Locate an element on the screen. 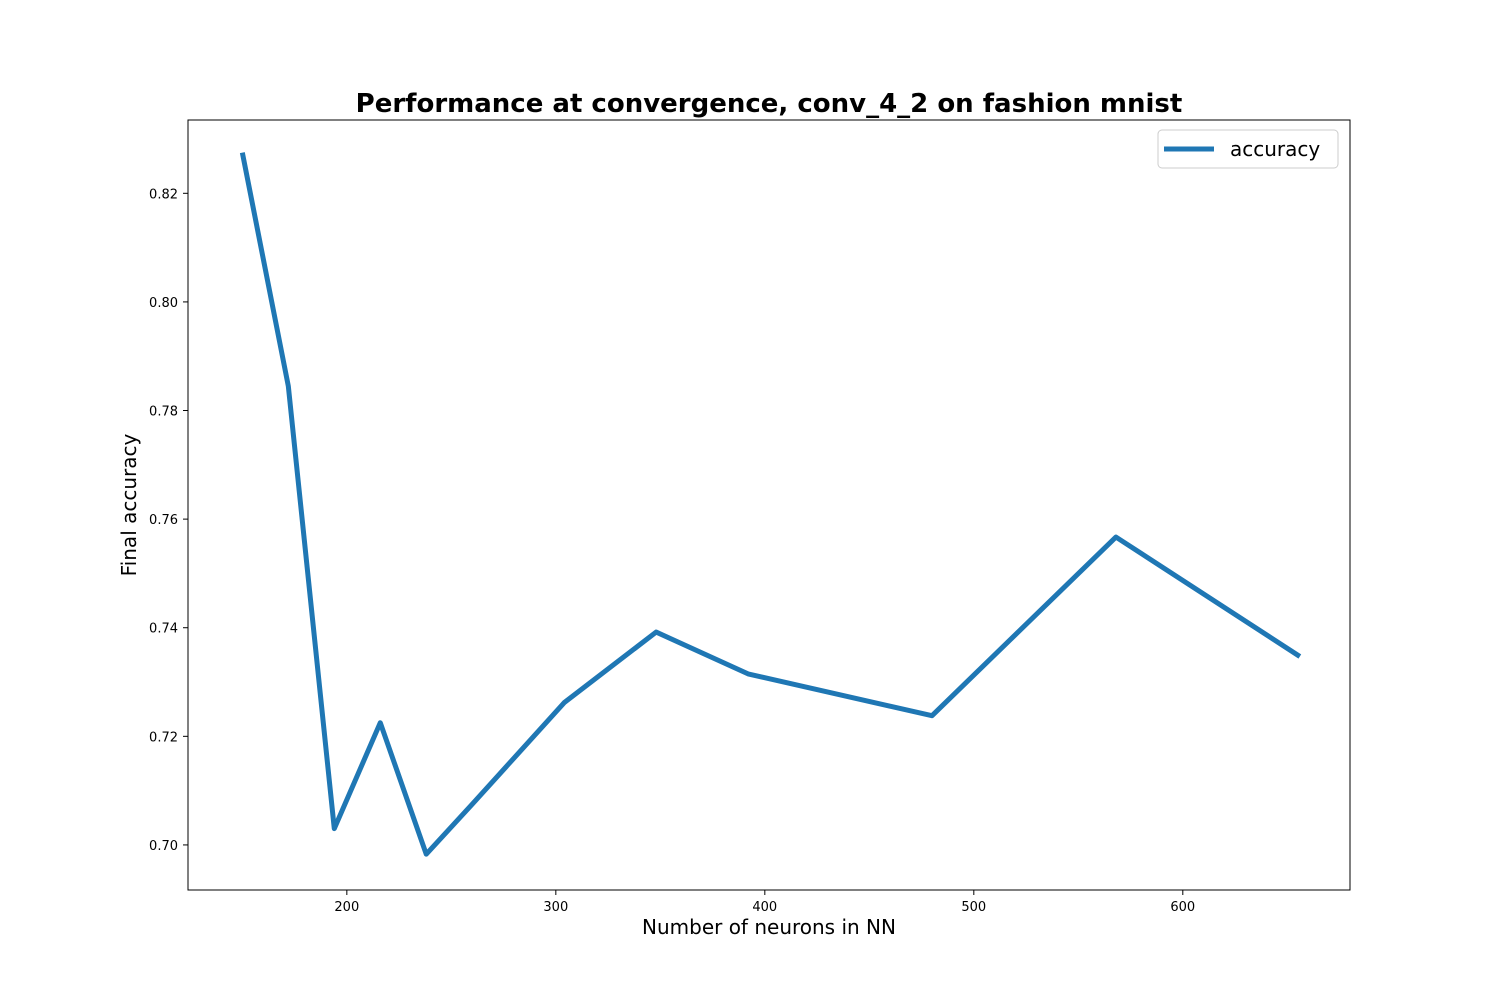 This screenshot has width=1500, height=1000. y-axis: 0.70 0.72 0.74 0.76 0.78 0.80 0.82 is located at coordinates (168, 520).